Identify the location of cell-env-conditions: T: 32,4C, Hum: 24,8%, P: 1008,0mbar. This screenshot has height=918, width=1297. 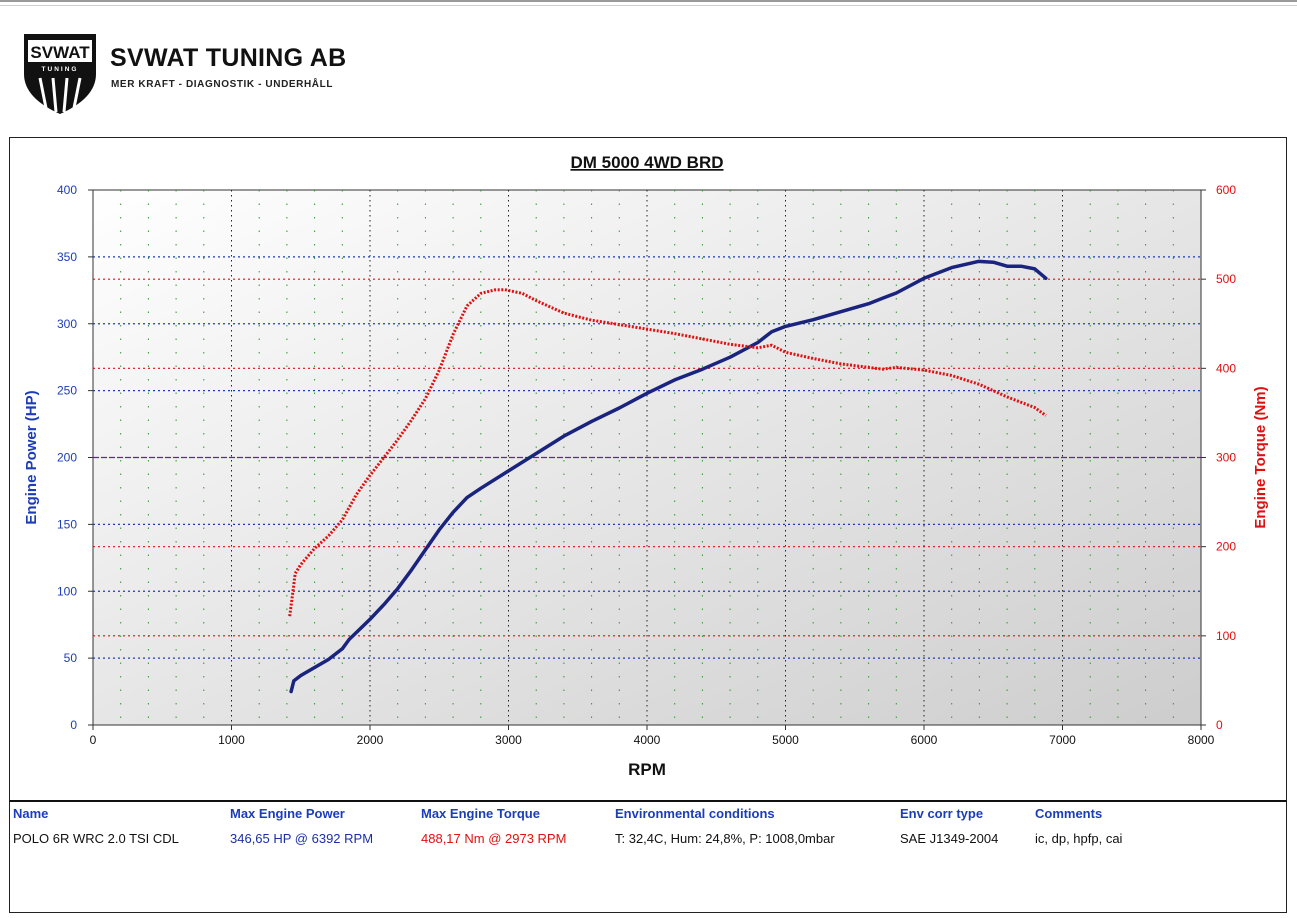
(725, 838).